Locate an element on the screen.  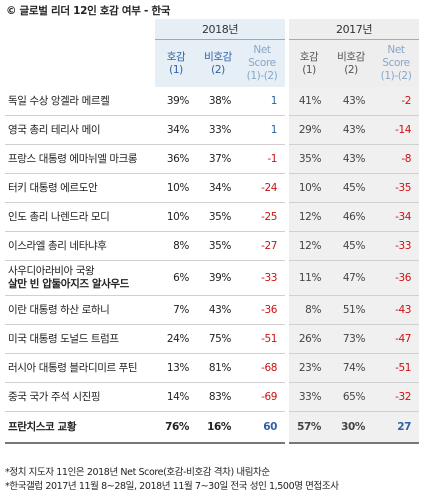
leader-name: 터키 대통령 에르도안 is located at coordinates (80, 188).